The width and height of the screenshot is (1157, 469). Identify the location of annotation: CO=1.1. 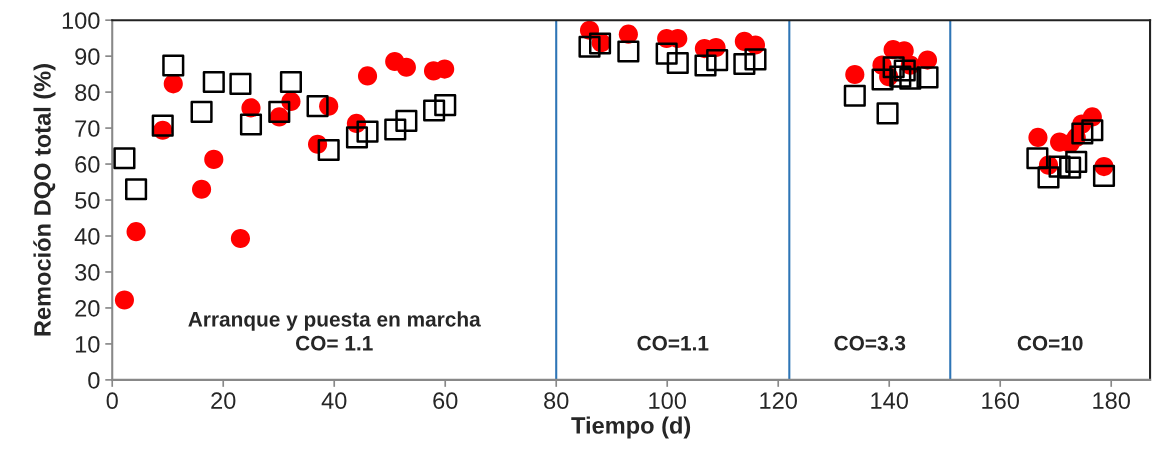
(673, 343).